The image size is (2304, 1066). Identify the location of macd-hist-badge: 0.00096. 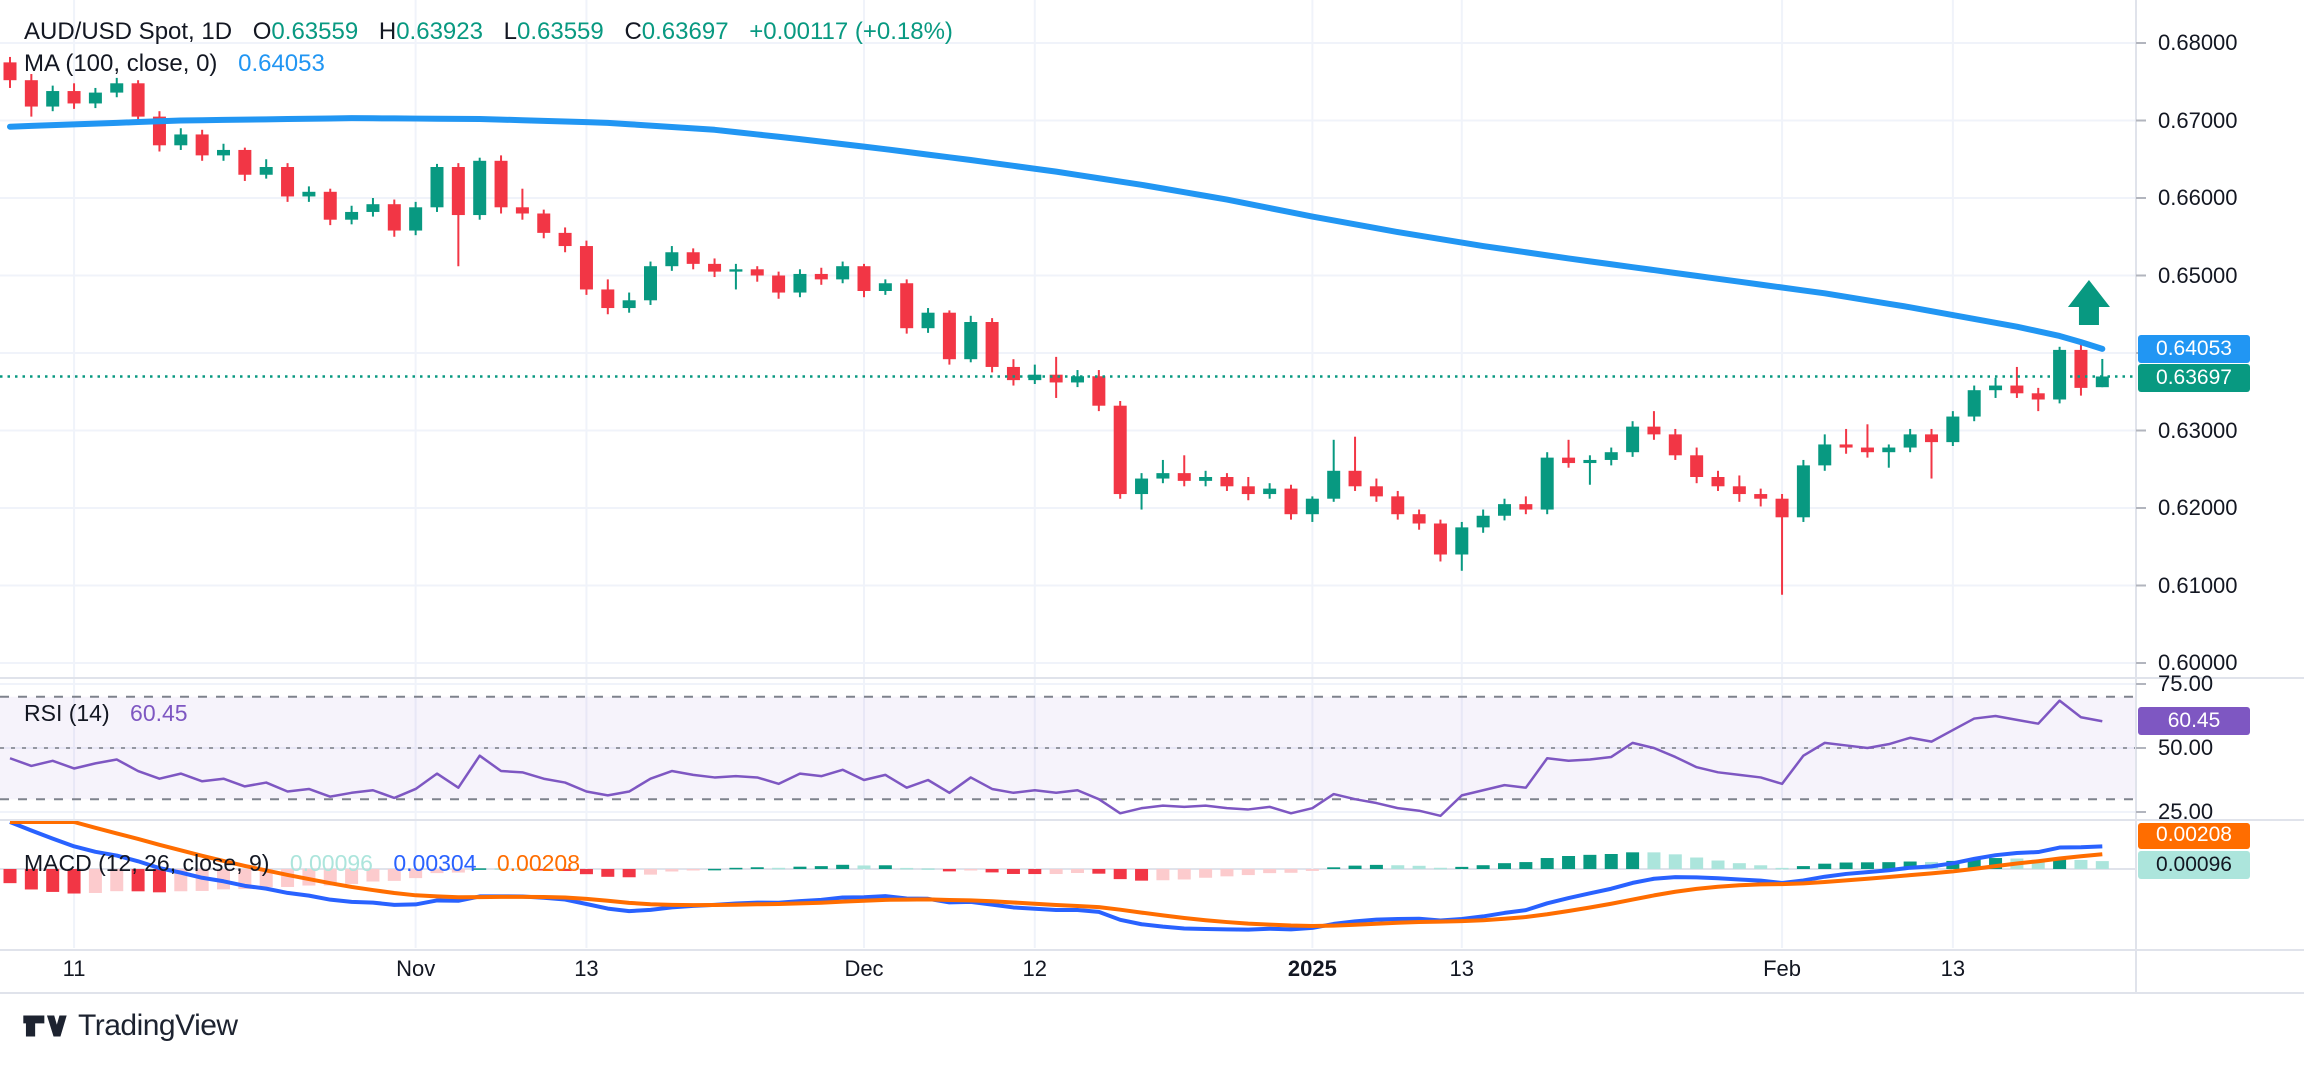
(2194, 865).